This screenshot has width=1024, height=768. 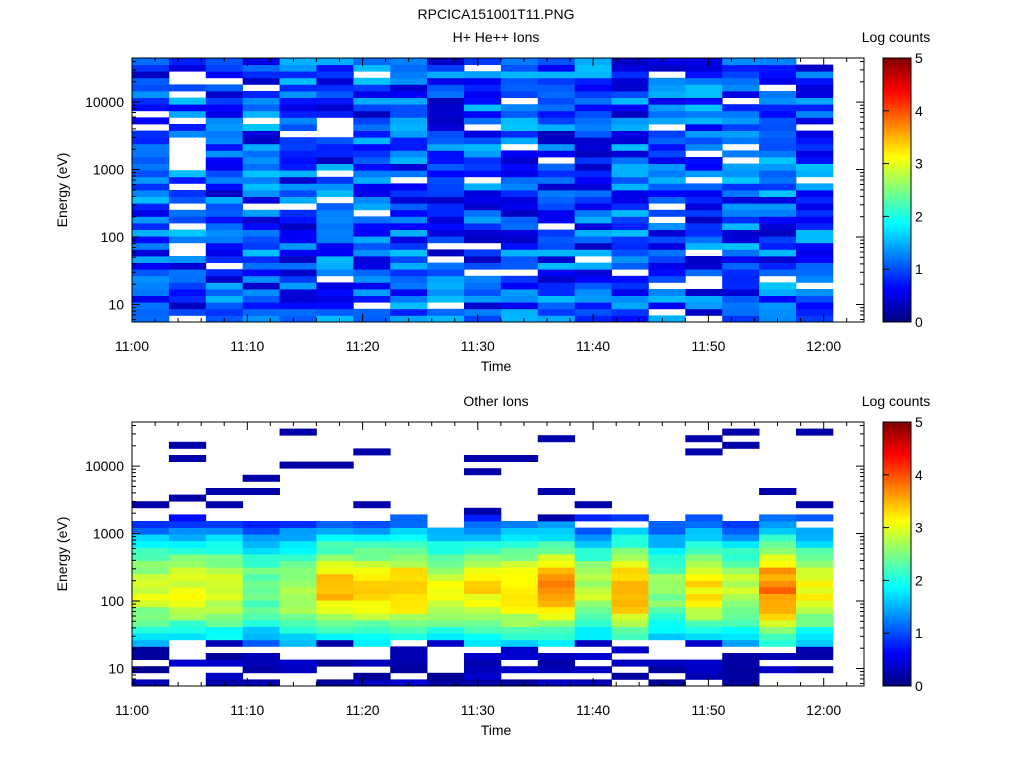 I want to click on colorbar-tick-label: 2, so click(x=919, y=580).